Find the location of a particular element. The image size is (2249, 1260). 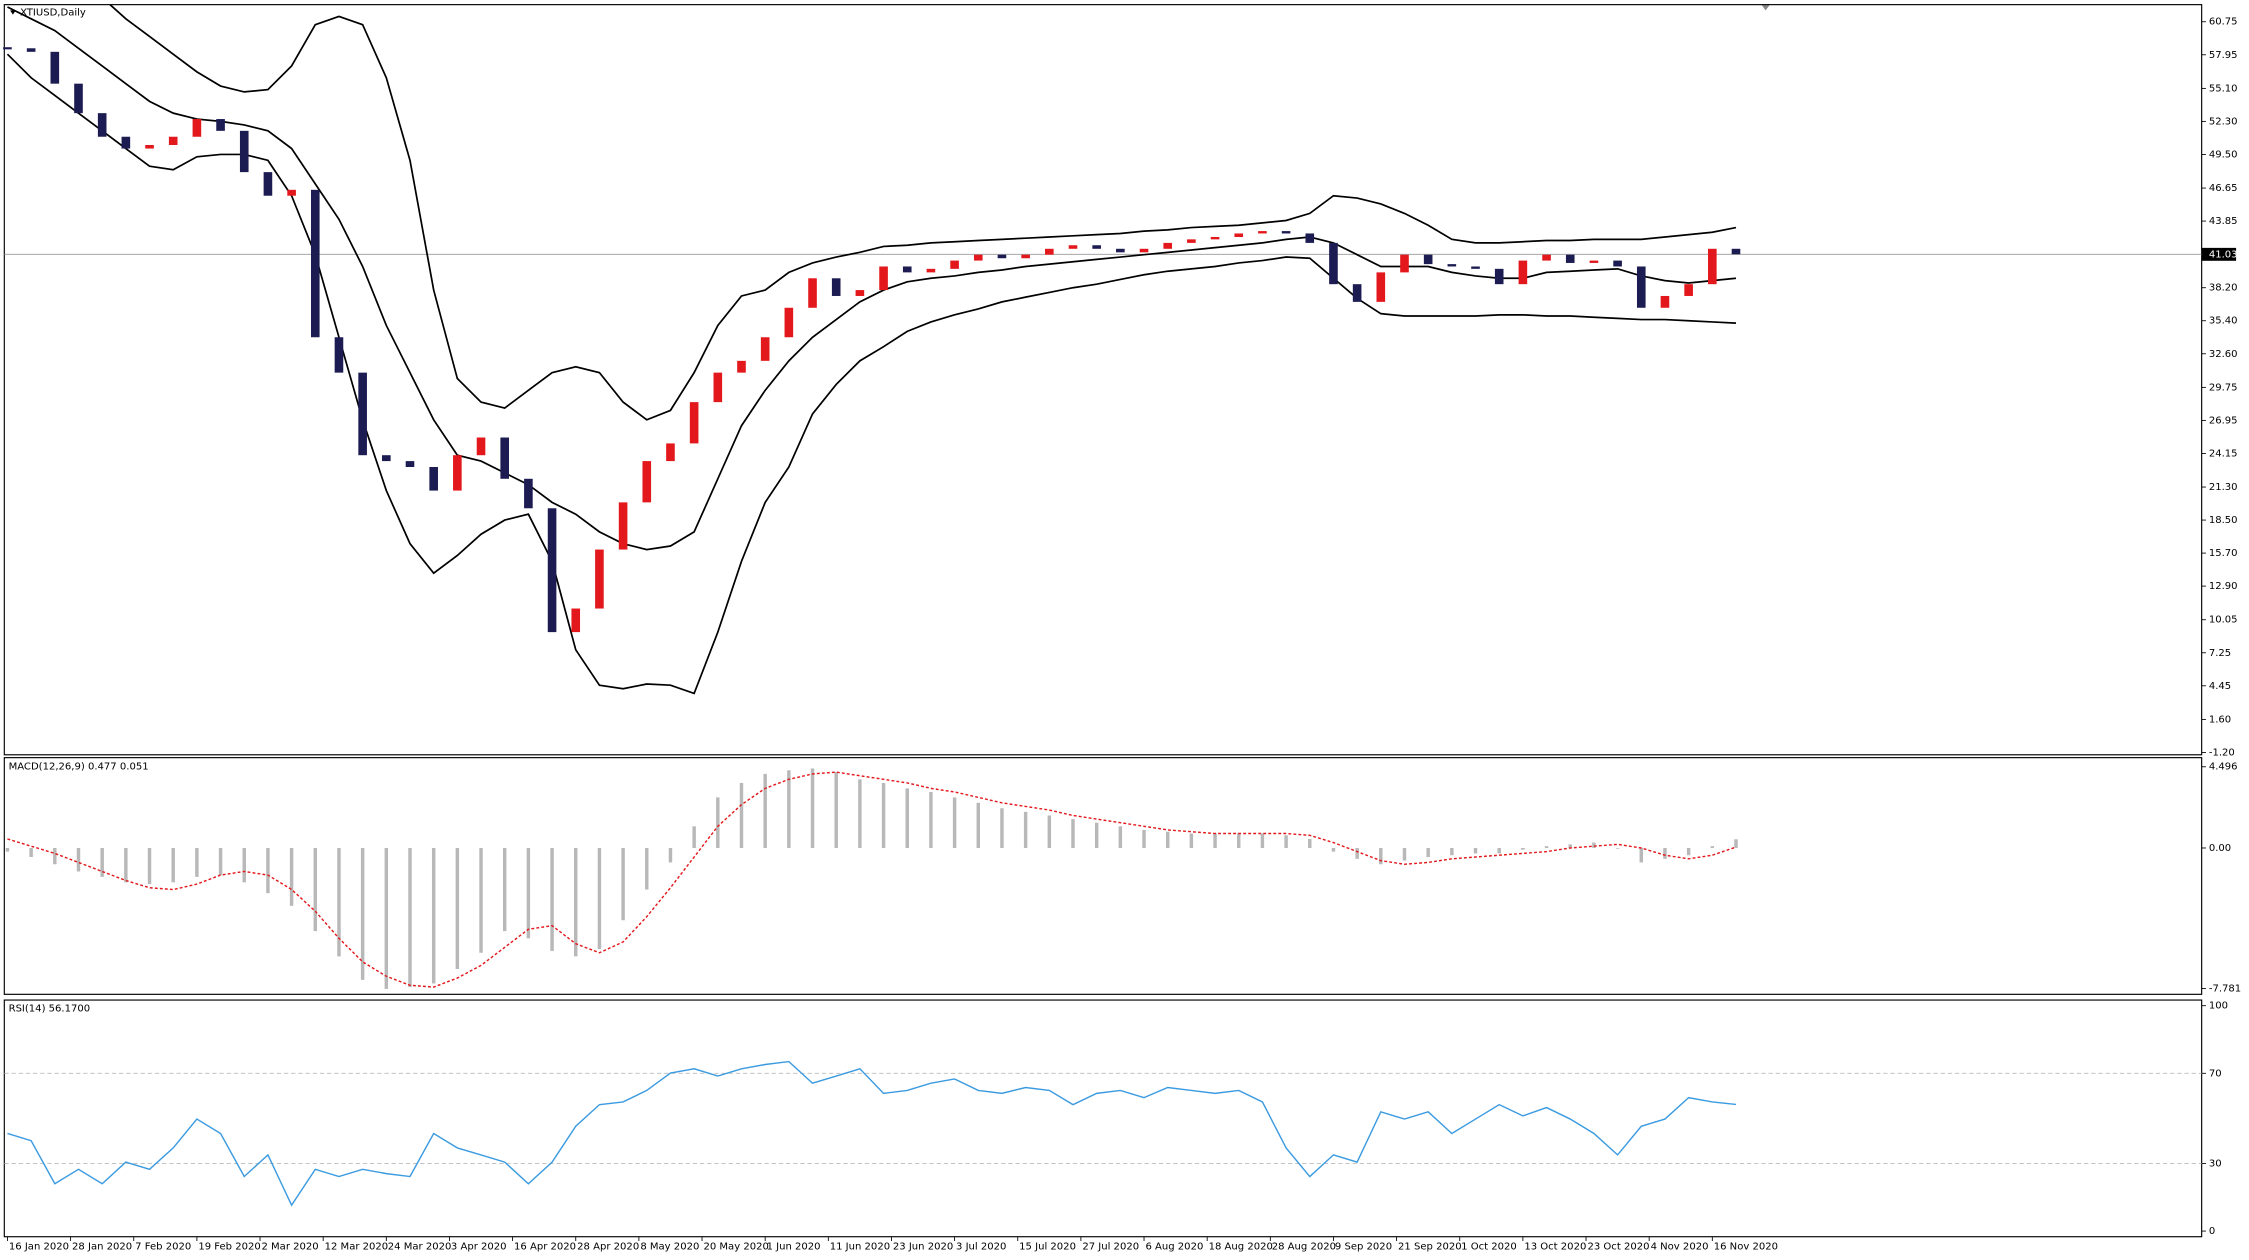

x-tick-label: 27 Jul 2020 is located at coordinates (1110, 1247).